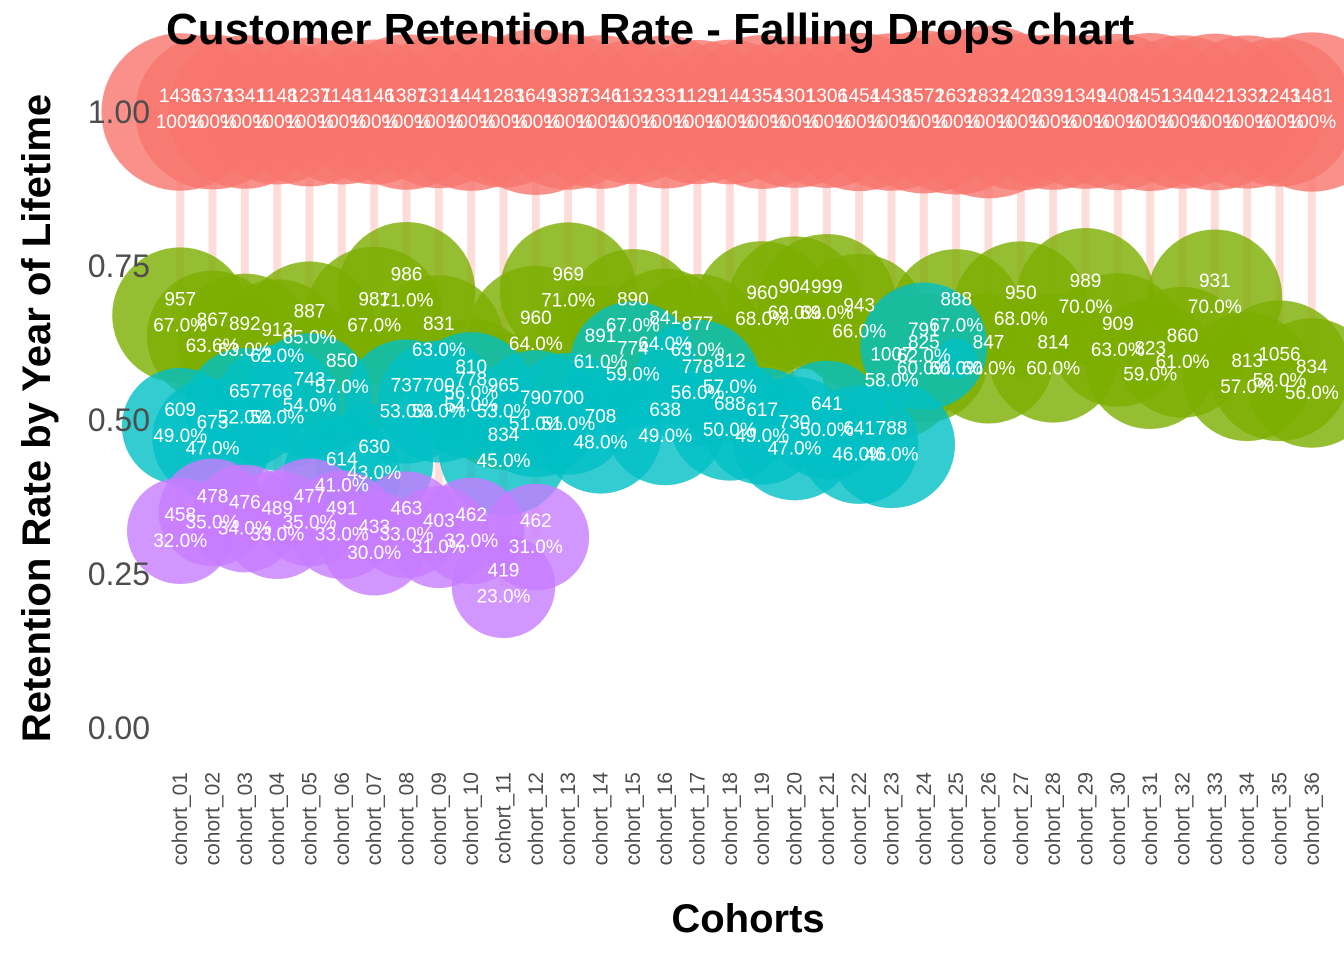 The width and height of the screenshot is (1344, 960). I want to click on x-tick-label: cohort_32, so click(1183, 818).